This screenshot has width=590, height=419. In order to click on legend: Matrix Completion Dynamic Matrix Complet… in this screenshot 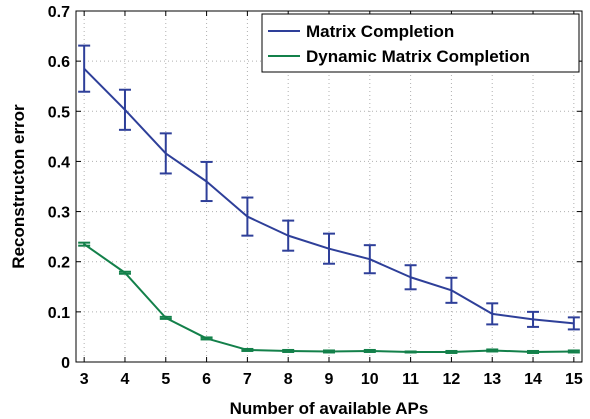, I will do `click(420, 43)`.